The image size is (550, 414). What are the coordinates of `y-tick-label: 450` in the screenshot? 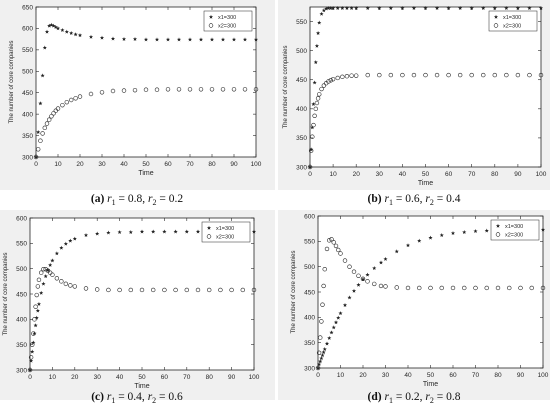 It's located at (309, 292).